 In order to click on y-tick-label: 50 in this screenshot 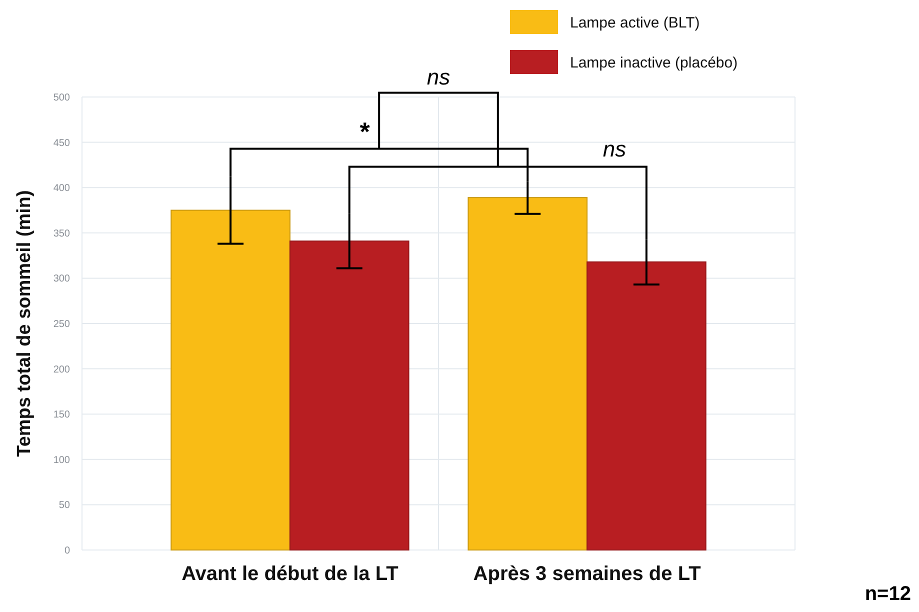, I will do `click(64, 506)`.